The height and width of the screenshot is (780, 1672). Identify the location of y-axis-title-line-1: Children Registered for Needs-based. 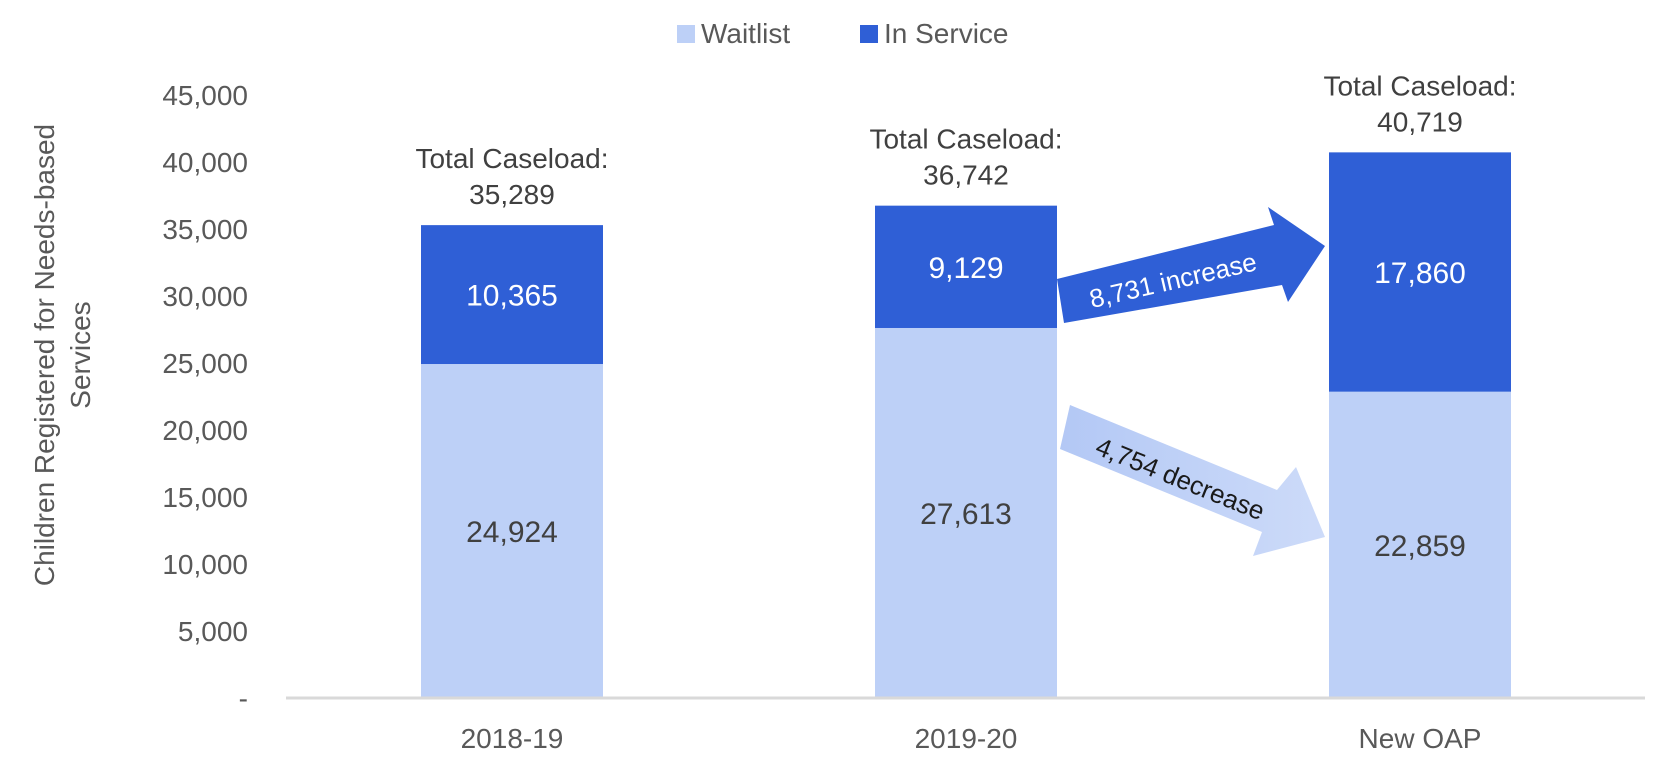
(44, 355).